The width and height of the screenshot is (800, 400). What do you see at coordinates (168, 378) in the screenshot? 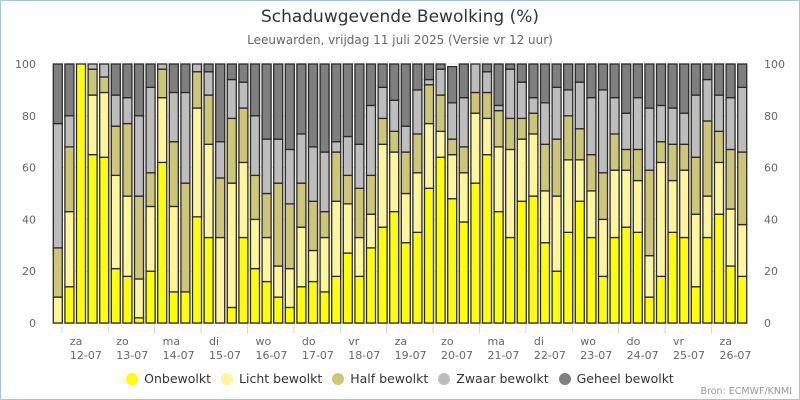
I see `legend-item-onbewolkt: Onbewolkt` at bounding box center [168, 378].